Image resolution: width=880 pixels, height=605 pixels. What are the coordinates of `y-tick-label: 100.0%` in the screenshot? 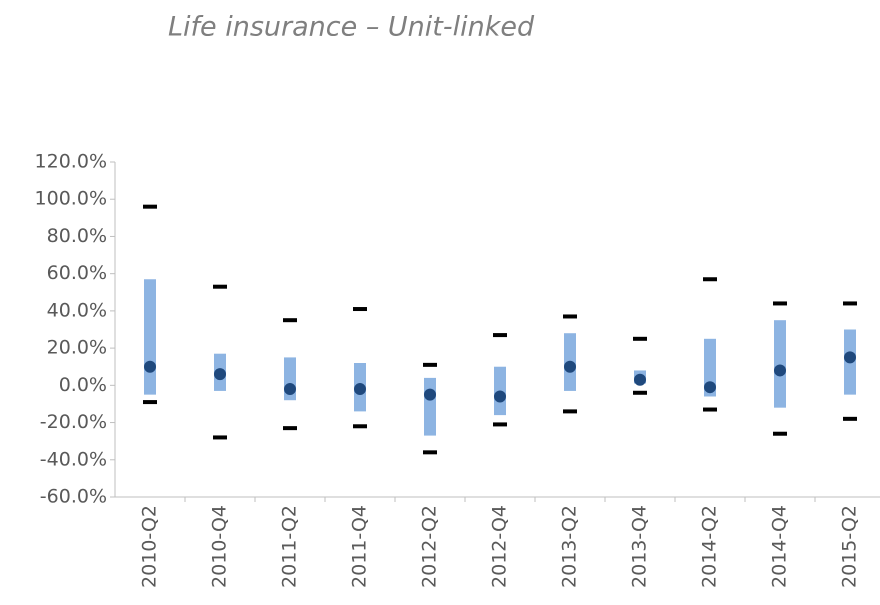 It's located at (71, 199).